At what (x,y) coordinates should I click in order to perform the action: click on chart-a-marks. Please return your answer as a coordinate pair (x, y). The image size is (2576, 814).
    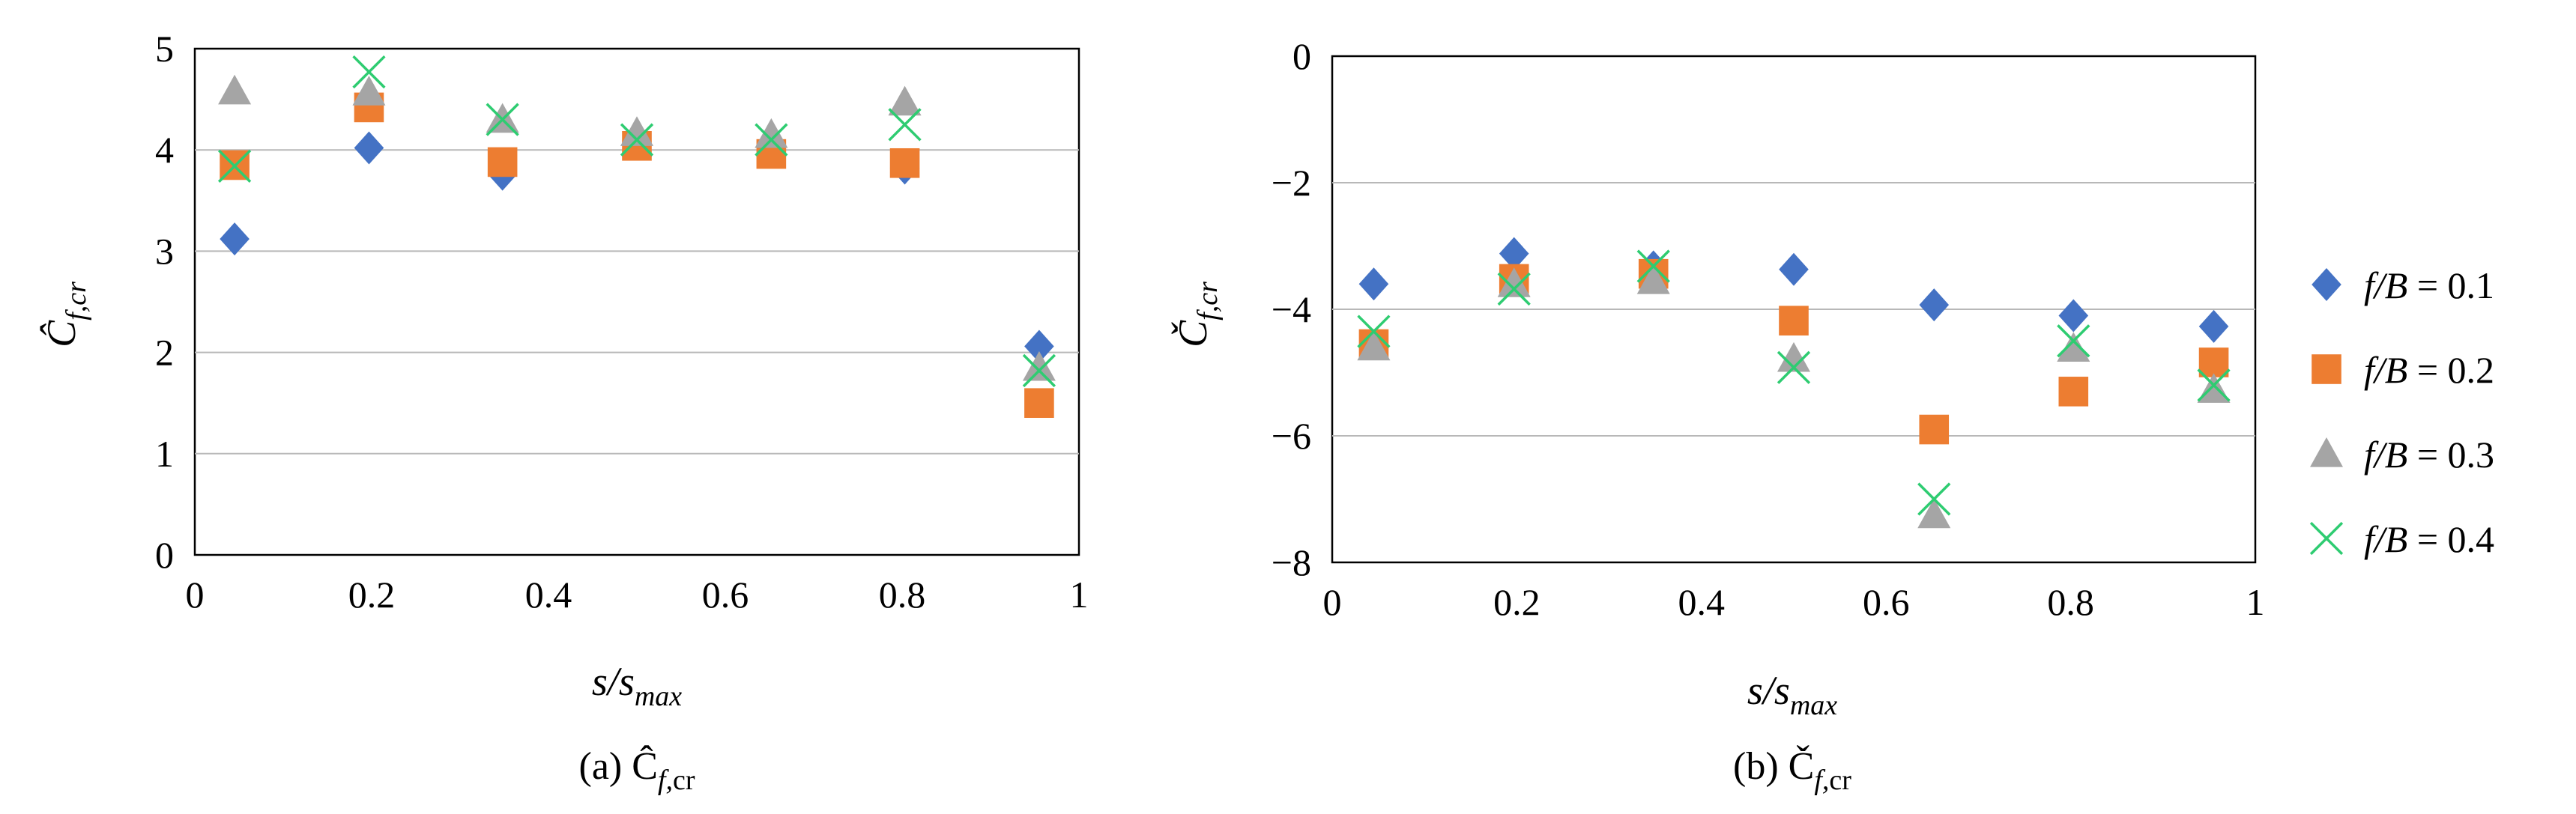
    Looking at the image, I should click on (636, 236).